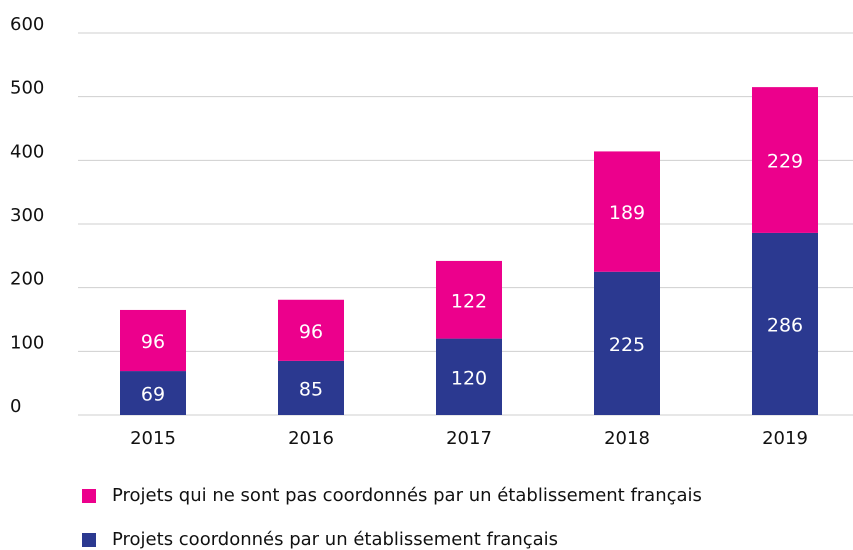 The image size is (853, 550). Describe the element at coordinates (311, 438) in the screenshot. I see `x-tick-label: 2016` at that location.